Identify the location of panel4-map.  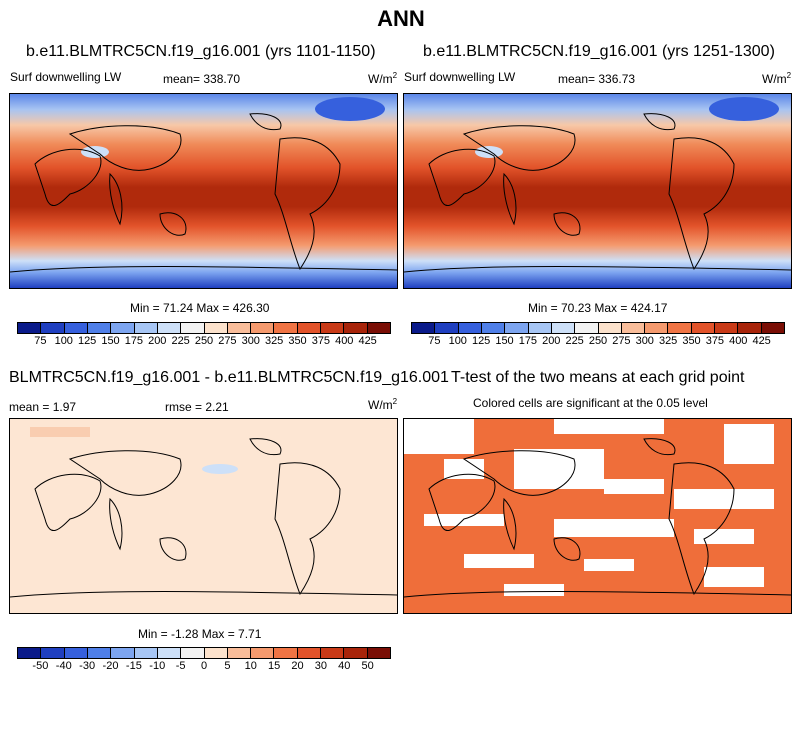
(597, 516).